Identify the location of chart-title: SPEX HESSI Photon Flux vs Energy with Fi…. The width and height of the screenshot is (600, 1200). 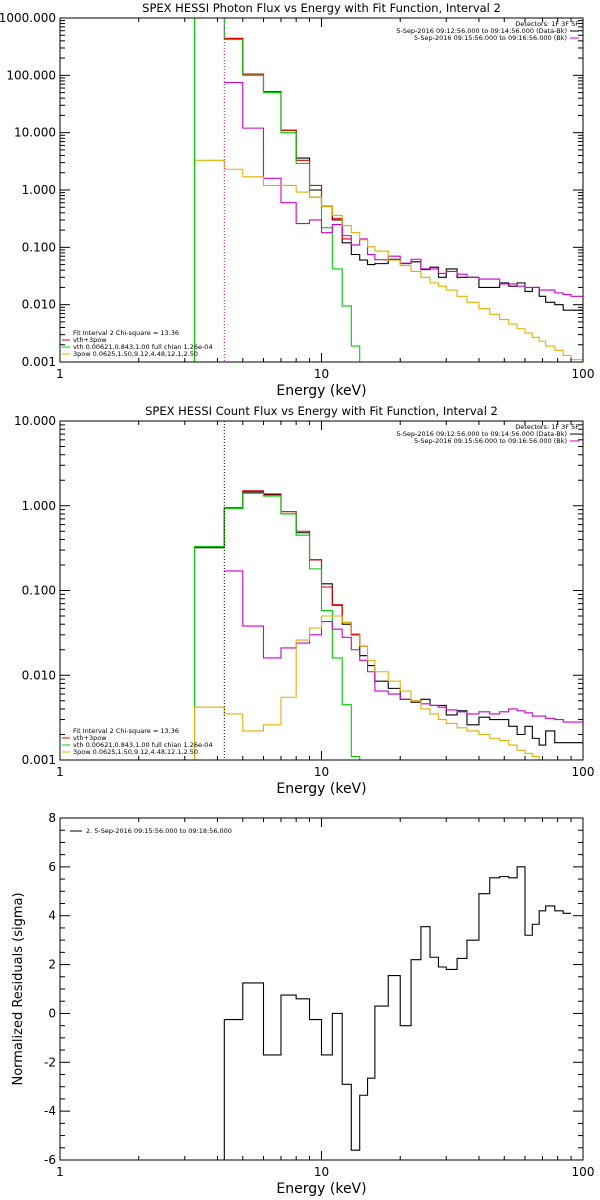
(321, 8).